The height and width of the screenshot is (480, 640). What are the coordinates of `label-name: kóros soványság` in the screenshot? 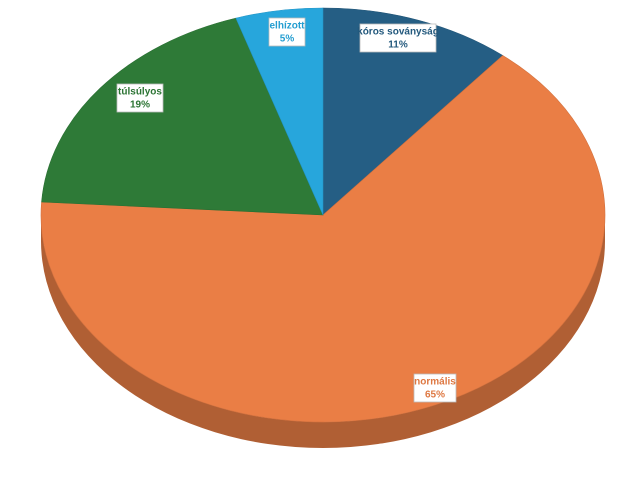 It's located at (398, 32).